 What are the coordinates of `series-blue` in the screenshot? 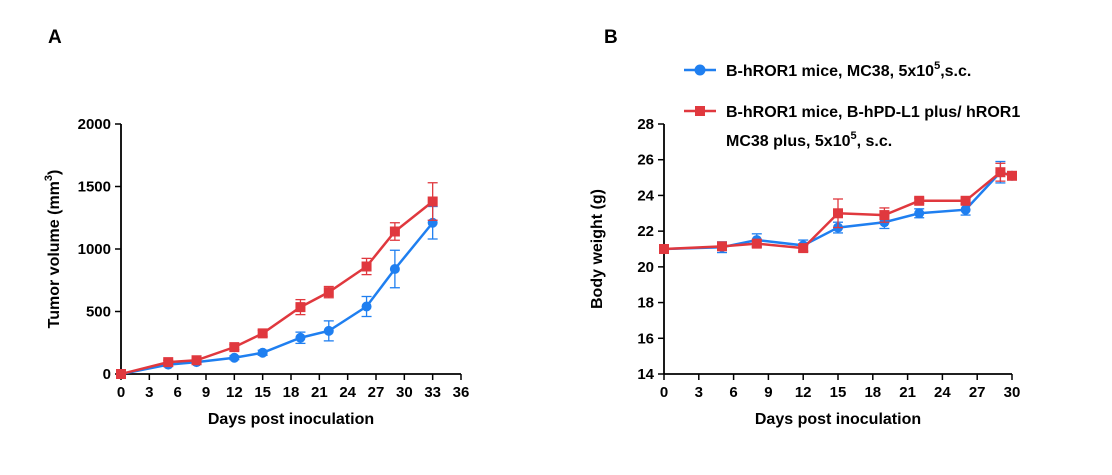 It's located at (277, 292).